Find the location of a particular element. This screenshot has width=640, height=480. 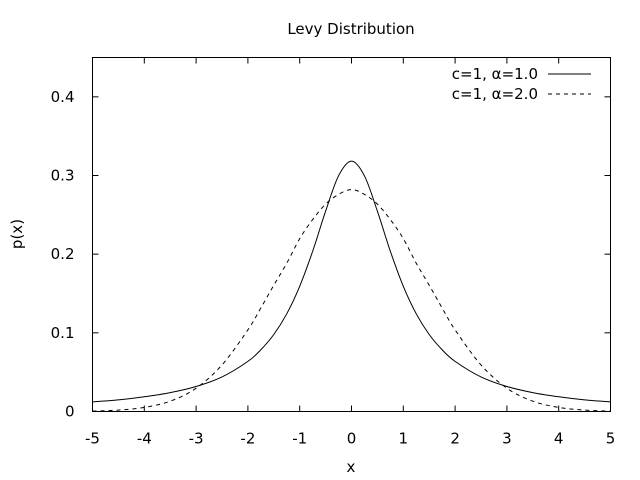

x-tick-label: 3 is located at coordinates (507, 439).